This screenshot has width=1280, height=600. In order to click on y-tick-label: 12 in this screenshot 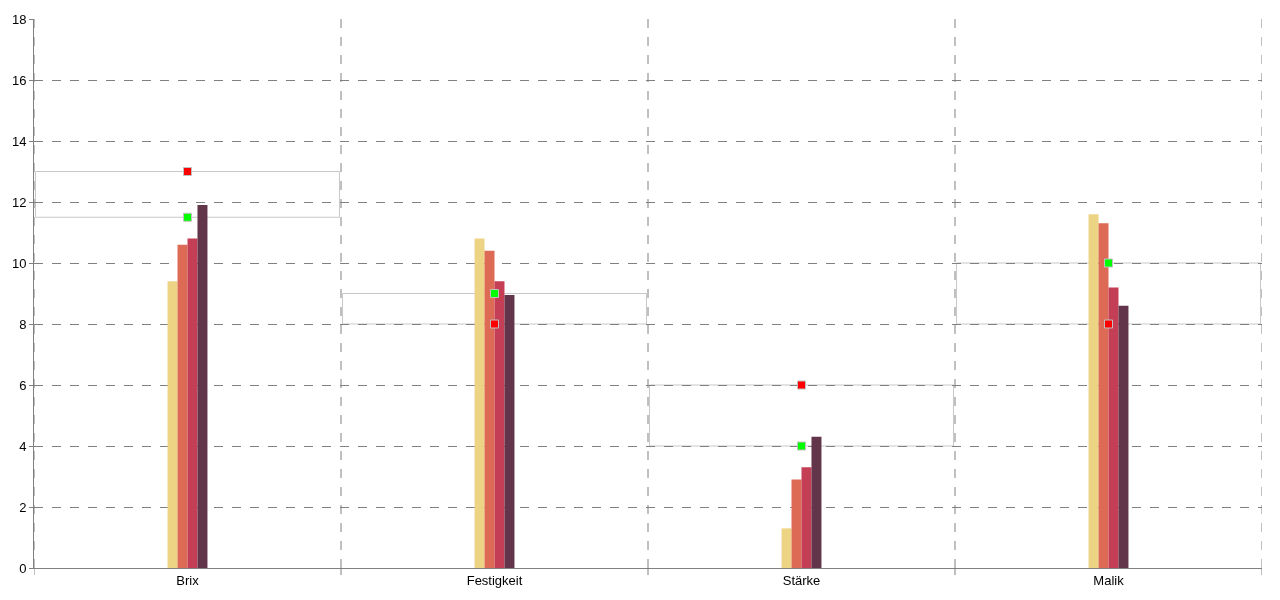, I will do `click(19, 202)`.